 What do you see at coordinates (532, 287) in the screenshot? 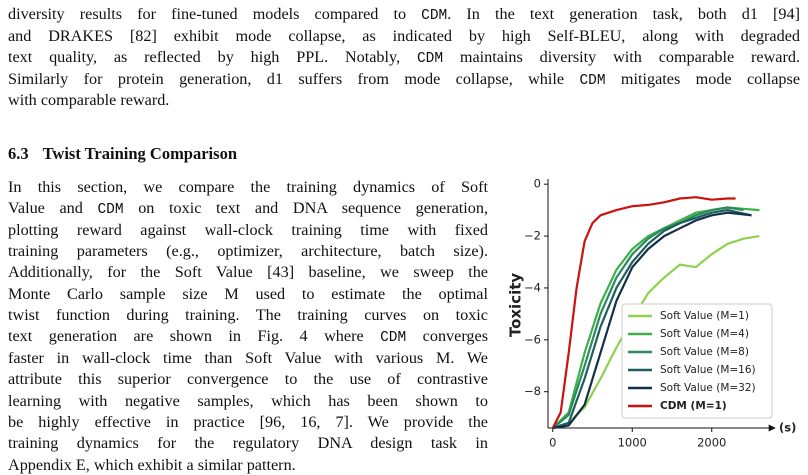
I see `y-tick-label: −4` at bounding box center [532, 287].